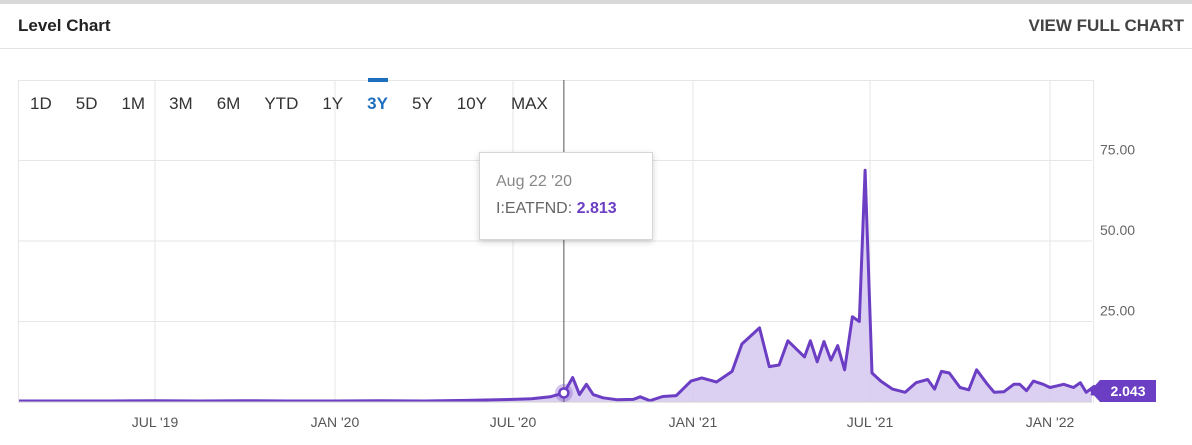 This screenshot has width=1192, height=445. Describe the element at coordinates (596, 2) in the screenshot. I see `top-rule` at that location.